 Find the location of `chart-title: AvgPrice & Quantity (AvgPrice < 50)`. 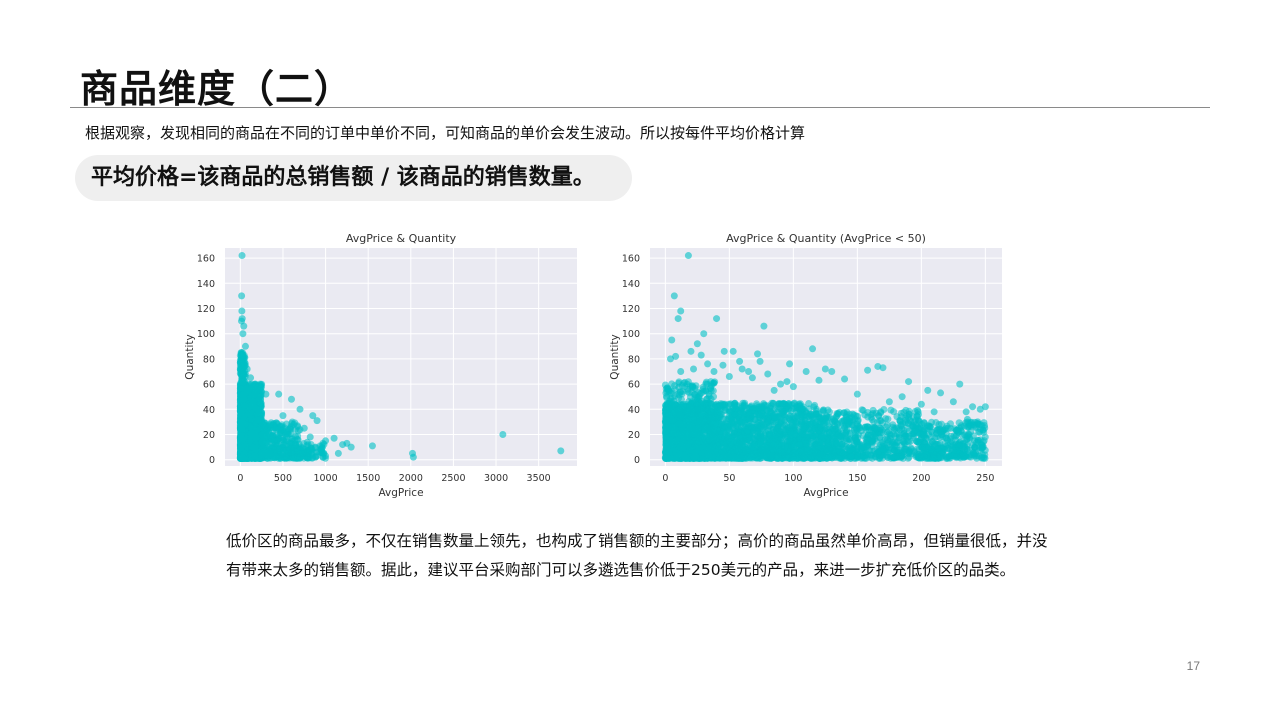

chart-title: AvgPrice & Quantity (AvgPrice < 50) is located at coordinates (826, 238).